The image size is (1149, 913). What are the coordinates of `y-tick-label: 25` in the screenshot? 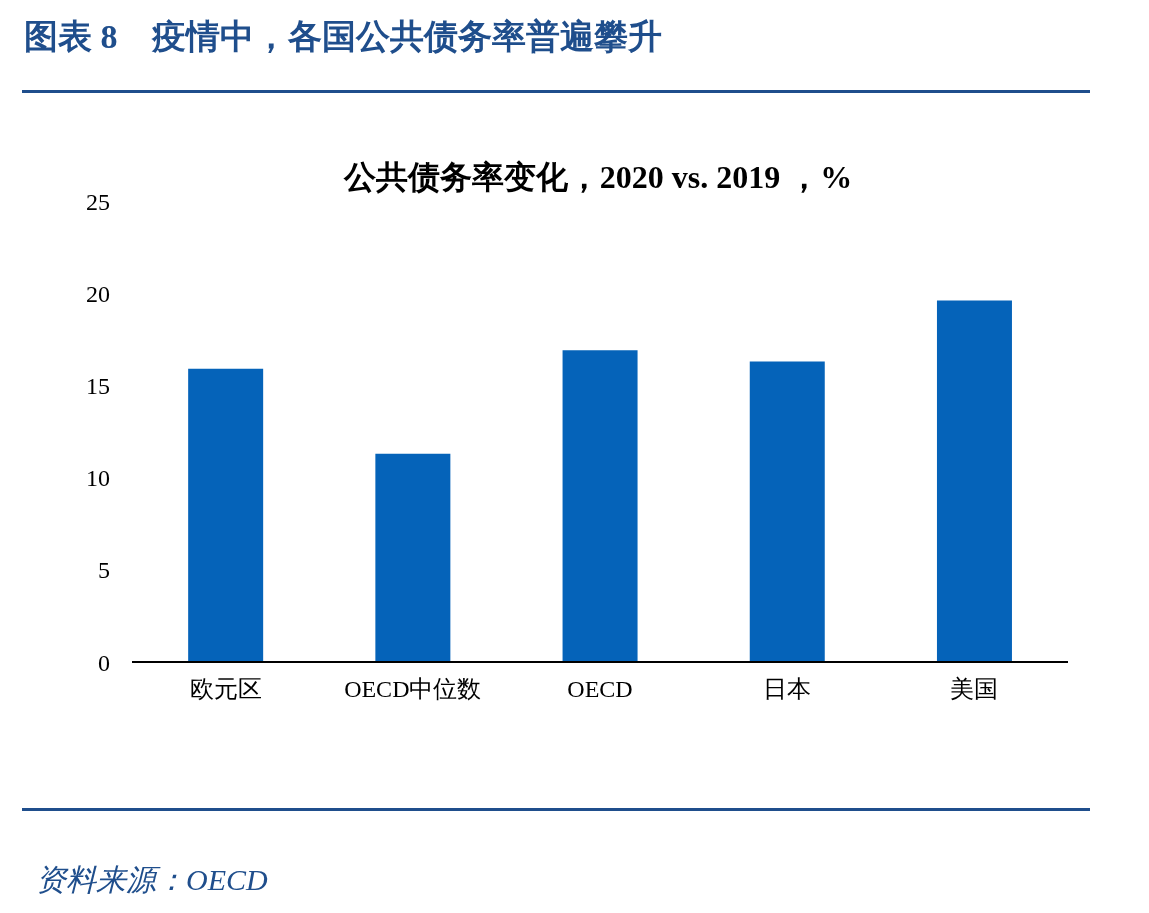 It's located at (98, 201).